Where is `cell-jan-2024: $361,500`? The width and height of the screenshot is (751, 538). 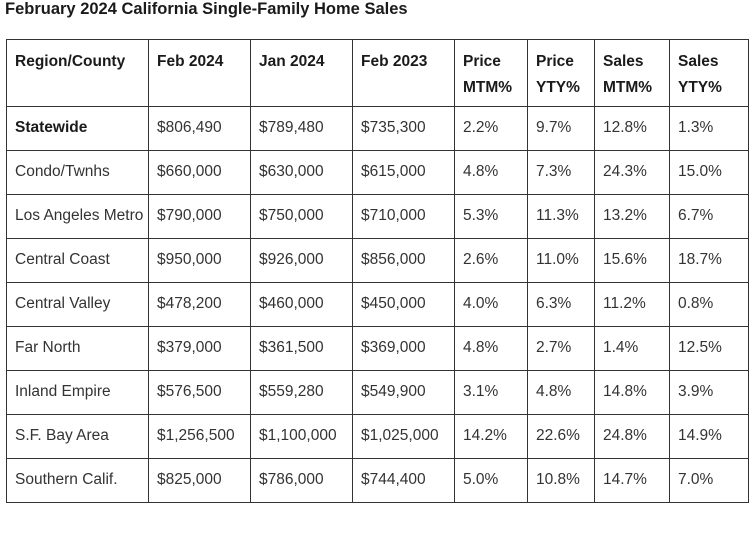
cell-jan-2024: $361,500 is located at coordinates (301, 348).